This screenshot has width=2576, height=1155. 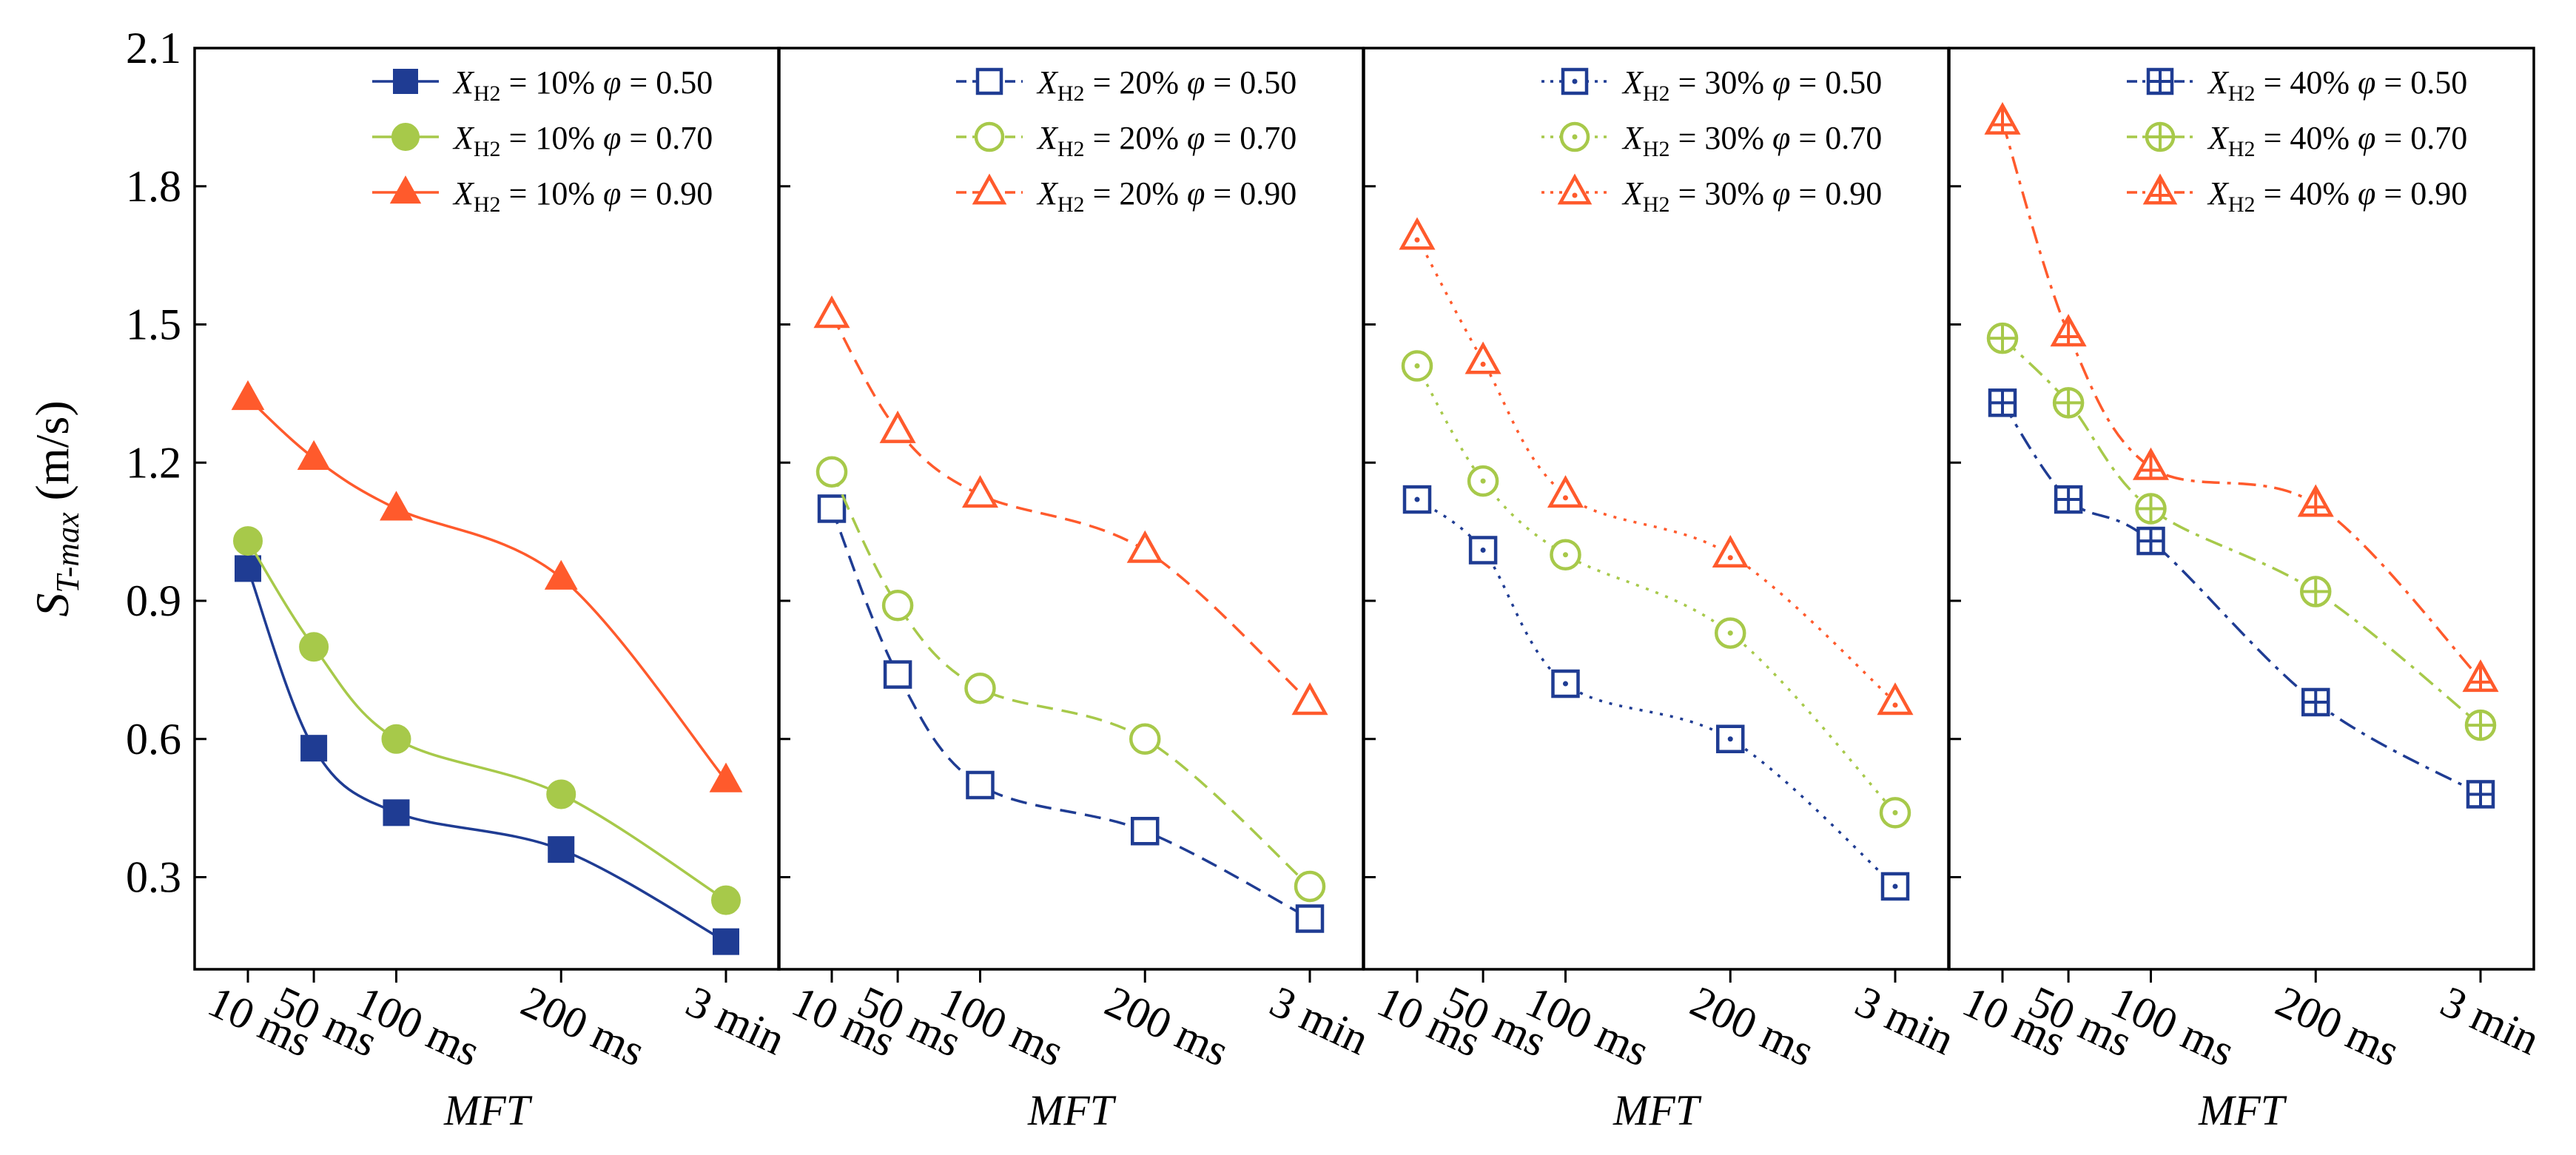 What do you see at coordinates (153, 463) in the screenshot?
I see `y-tick-label: 1.2` at bounding box center [153, 463].